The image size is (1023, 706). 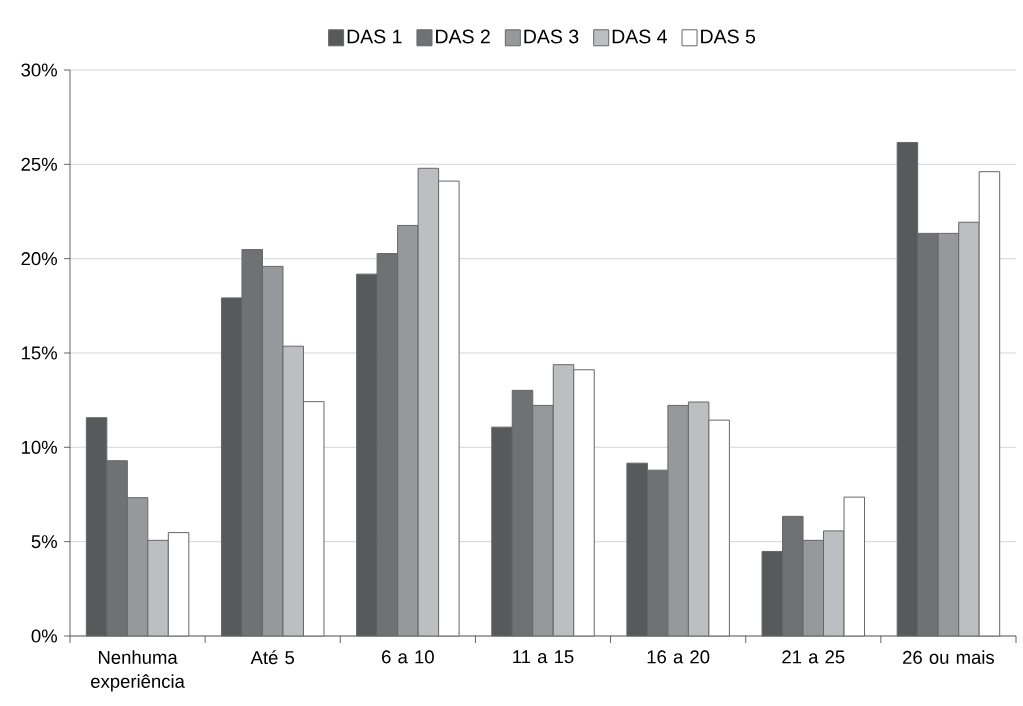 What do you see at coordinates (39, 353) in the screenshot?
I see `y-tick-label: 15%` at bounding box center [39, 353].